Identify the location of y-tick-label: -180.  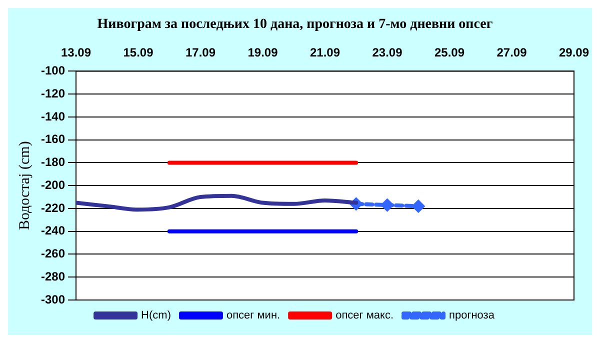
(53, 162).